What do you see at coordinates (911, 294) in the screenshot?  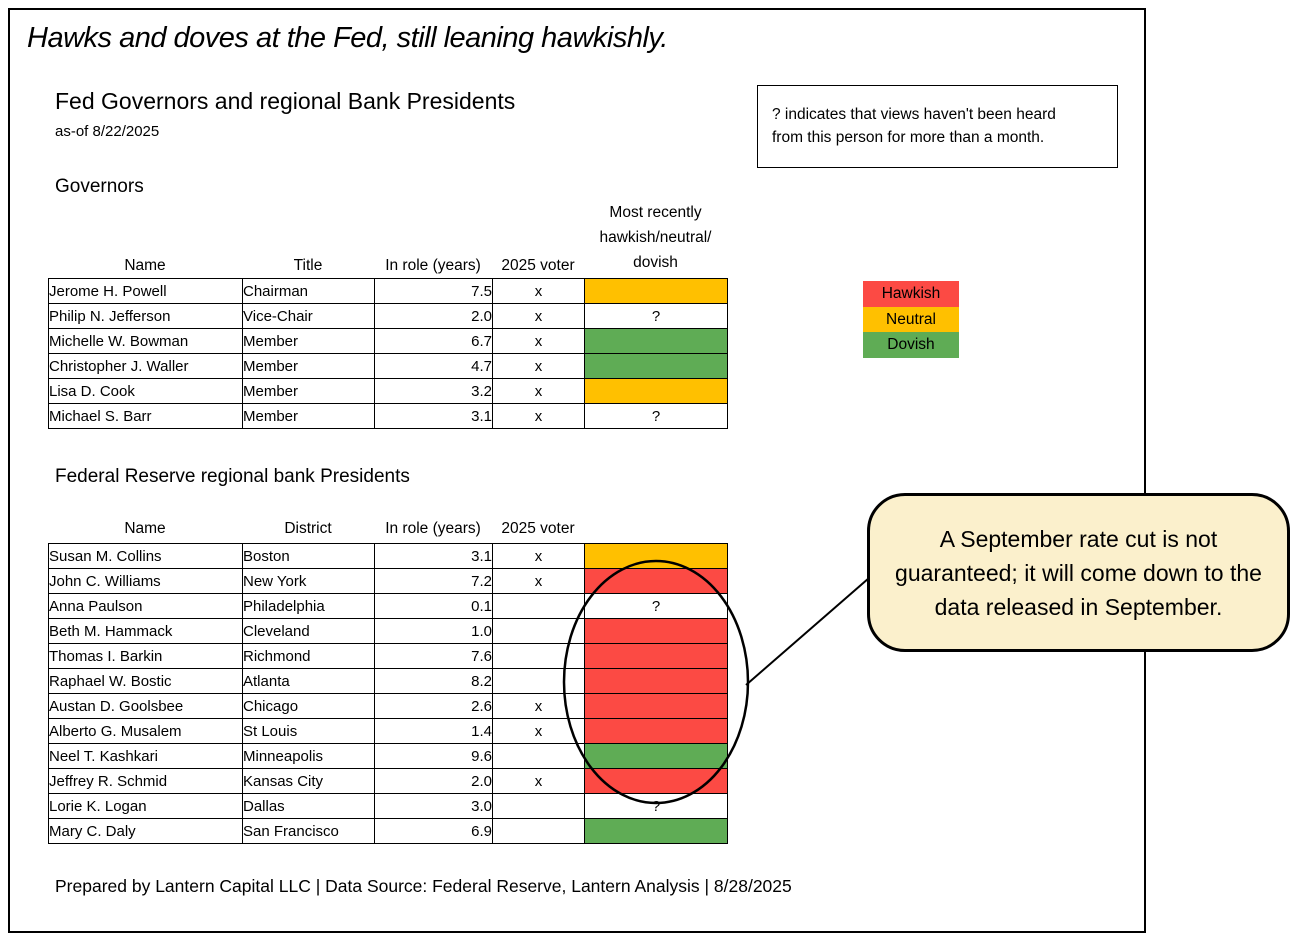 I see `legend-item-hawkish: Hawkish` at bounding box center [911, 294].